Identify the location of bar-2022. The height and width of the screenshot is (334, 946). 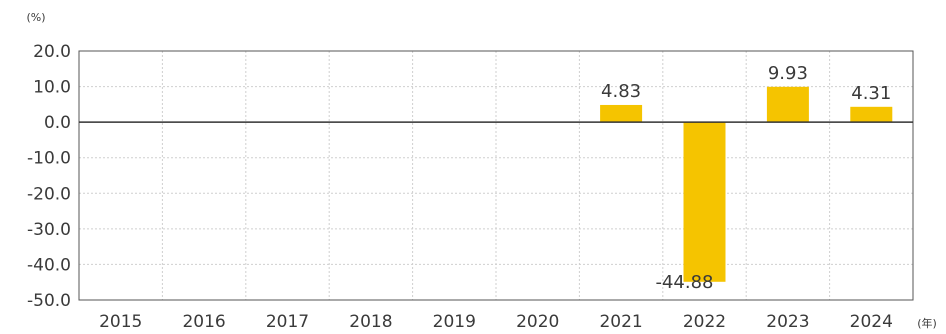
(704, 202).